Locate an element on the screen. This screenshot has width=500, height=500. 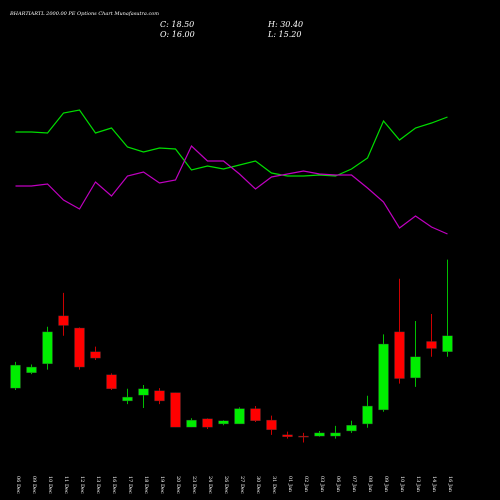
x-tick-label: 12 Dec is located at coordinates (82, 485).